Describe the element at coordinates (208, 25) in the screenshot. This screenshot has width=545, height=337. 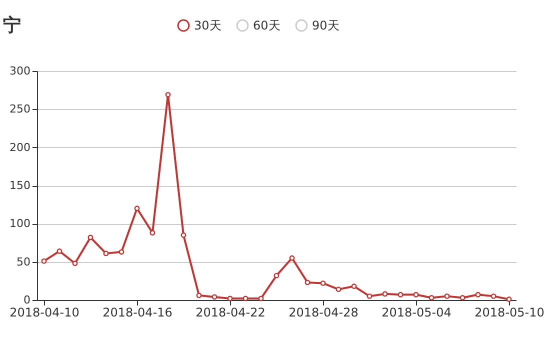
I see `legend-label: 30天` at that location.